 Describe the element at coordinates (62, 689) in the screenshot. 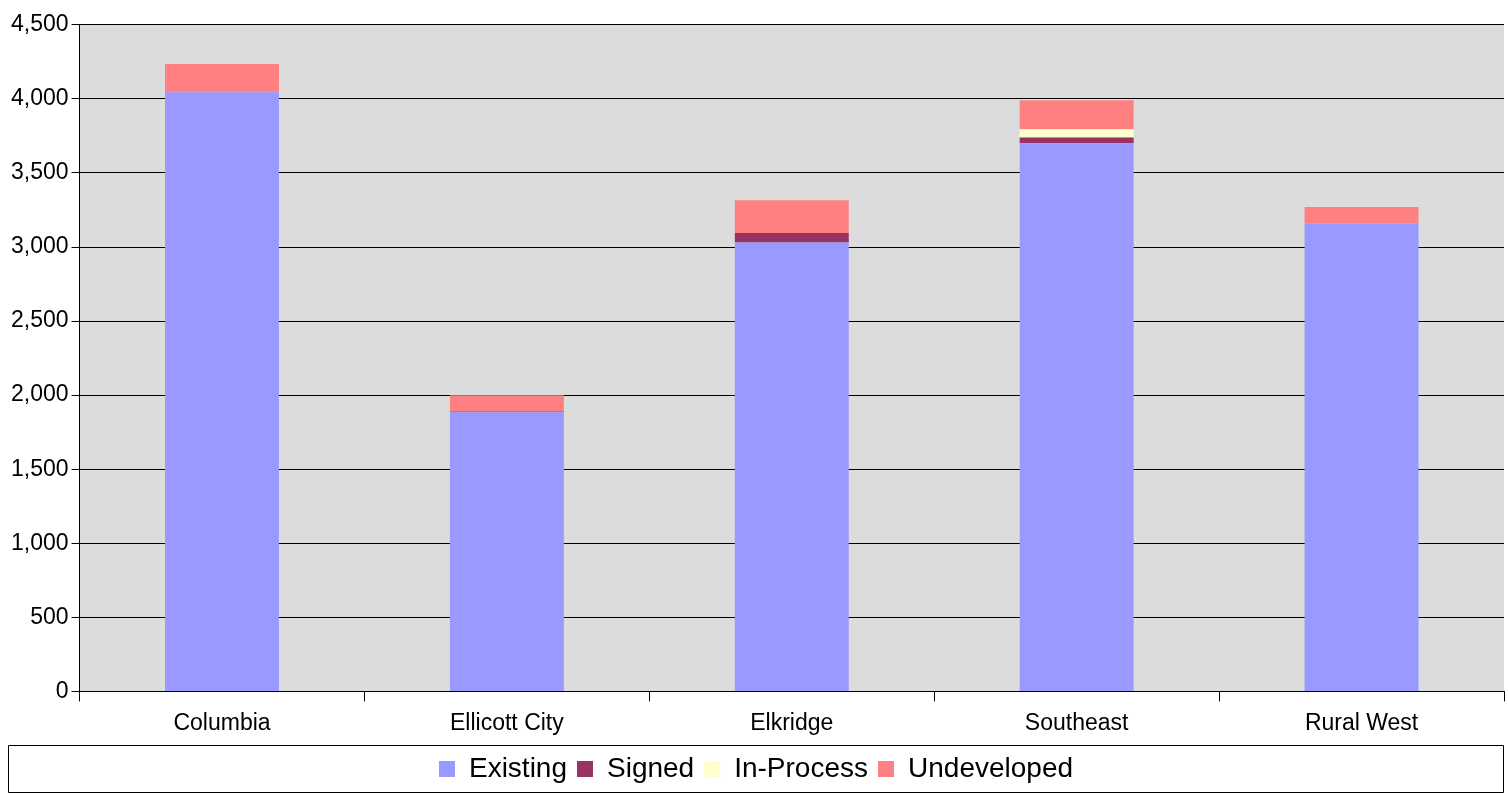

I see `y-tick-label: 0` at that location.